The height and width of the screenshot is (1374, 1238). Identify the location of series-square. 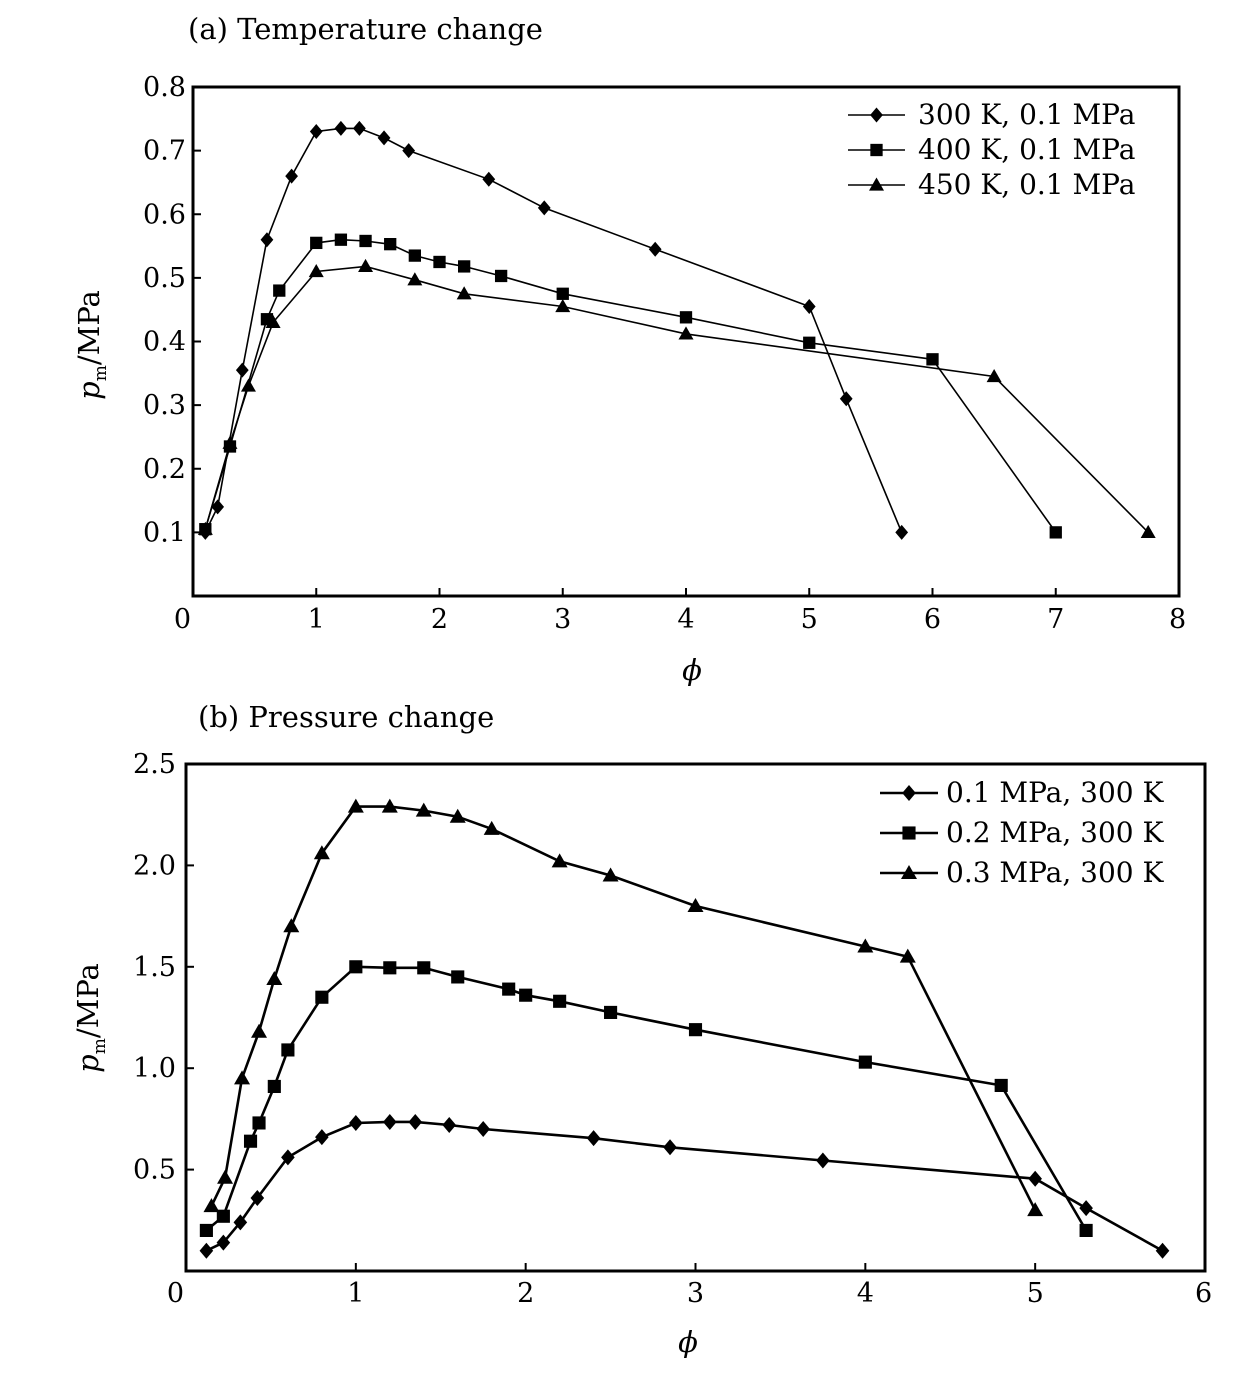
(646, 1098).